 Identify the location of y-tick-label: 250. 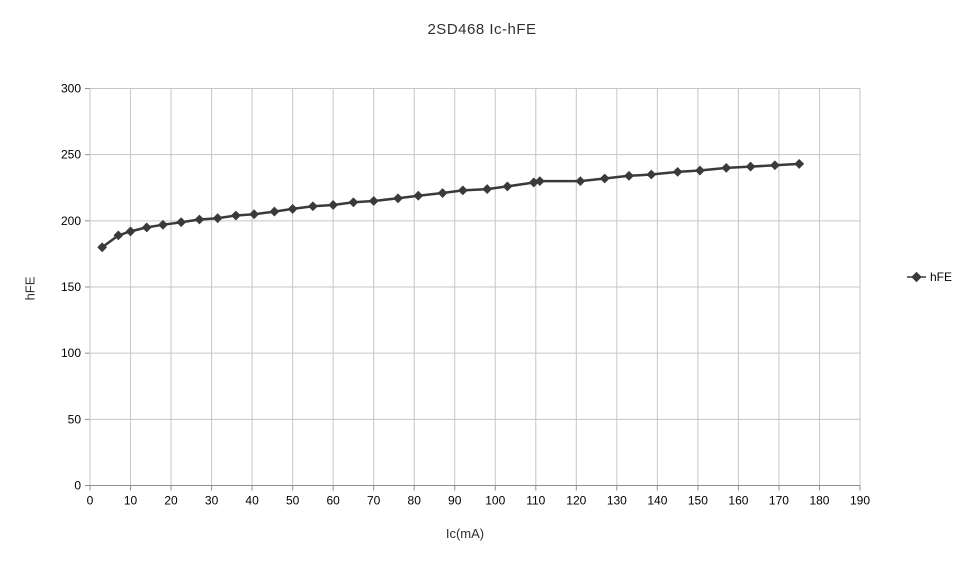
(71, 155).